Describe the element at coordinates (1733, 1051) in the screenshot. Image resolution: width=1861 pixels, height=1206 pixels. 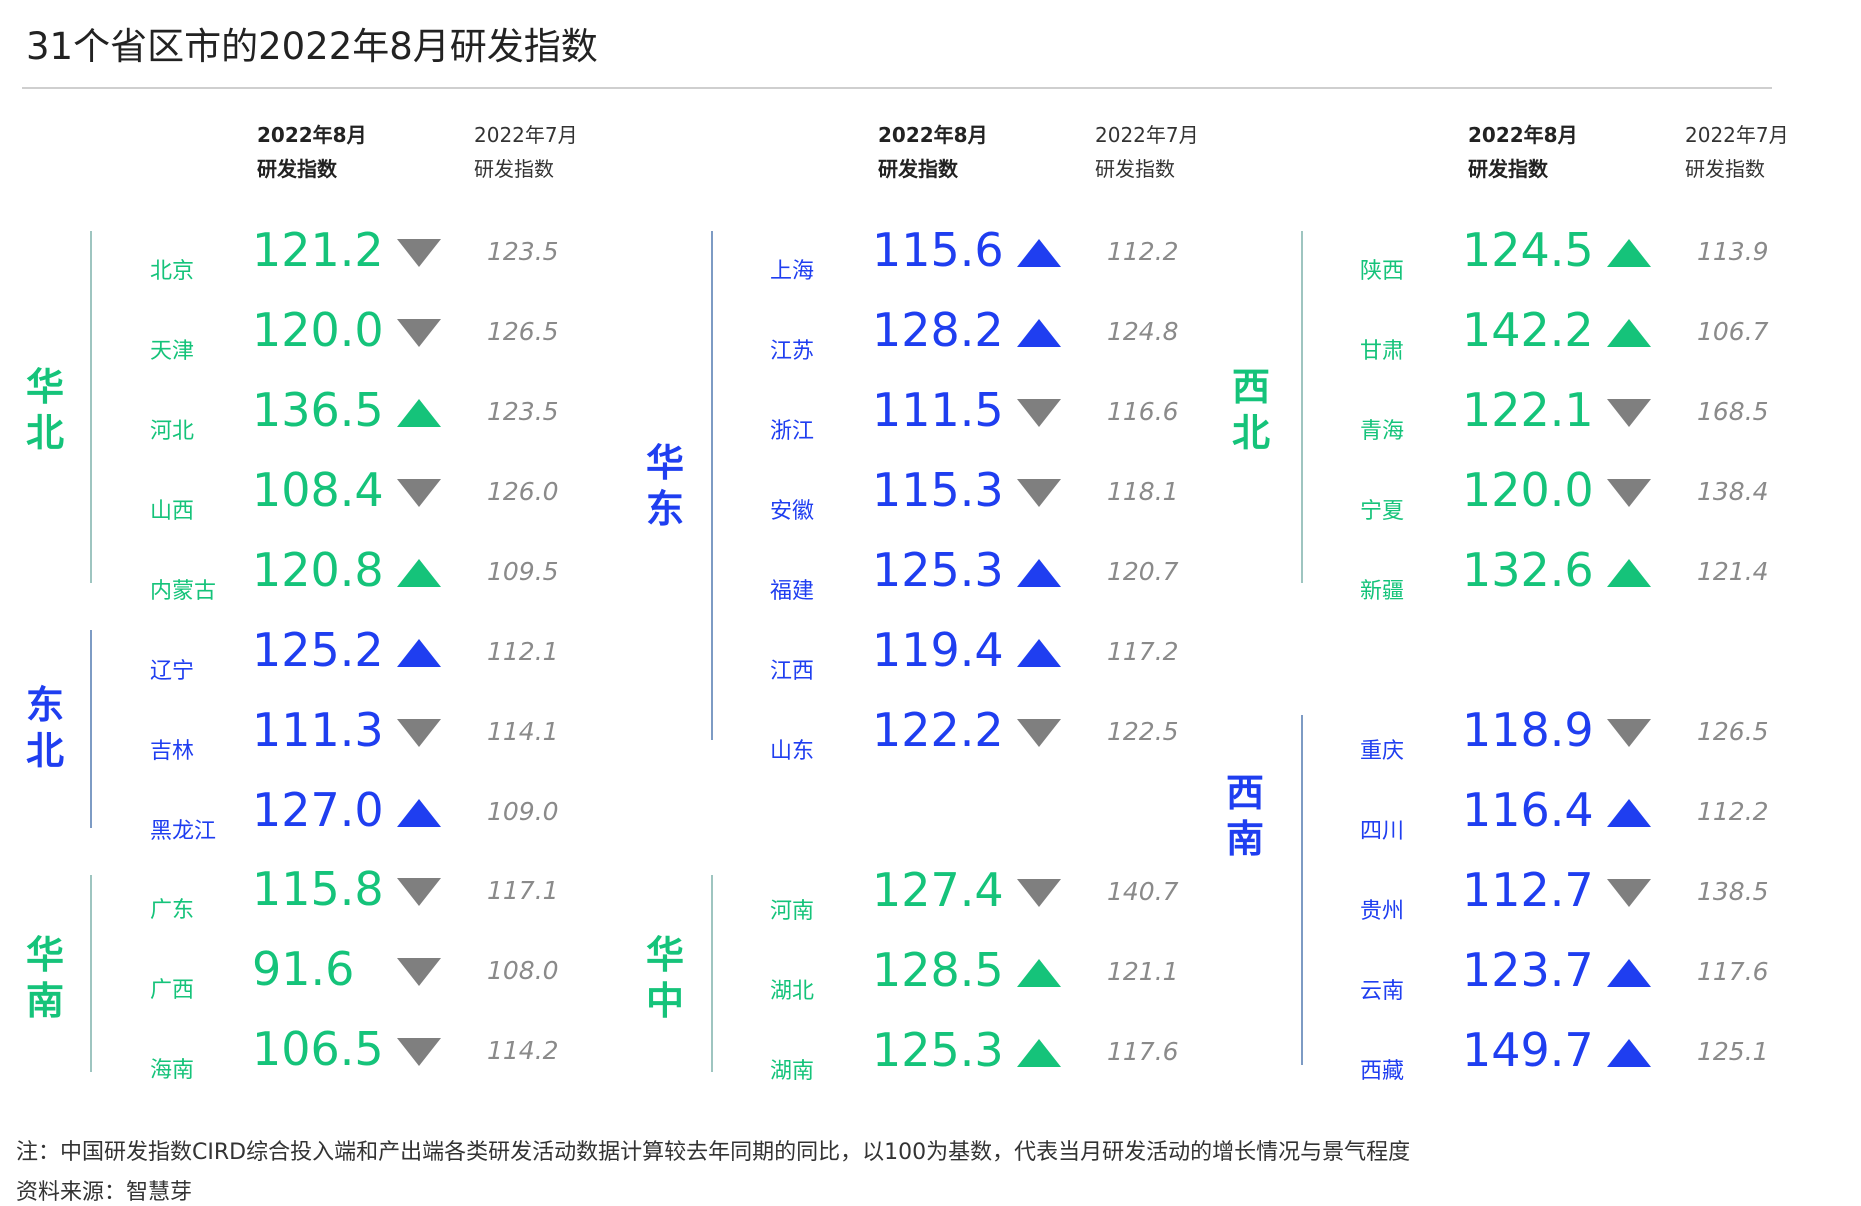
I see `jul-index-value: 125.1` at that location.